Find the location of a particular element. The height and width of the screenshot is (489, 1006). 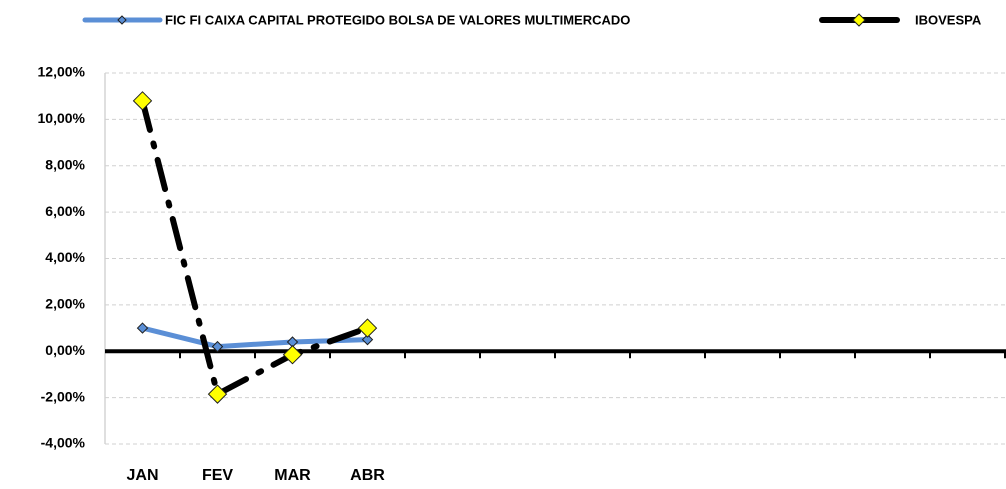

x-tick-label: MAR is located at coordinates (292, 475).